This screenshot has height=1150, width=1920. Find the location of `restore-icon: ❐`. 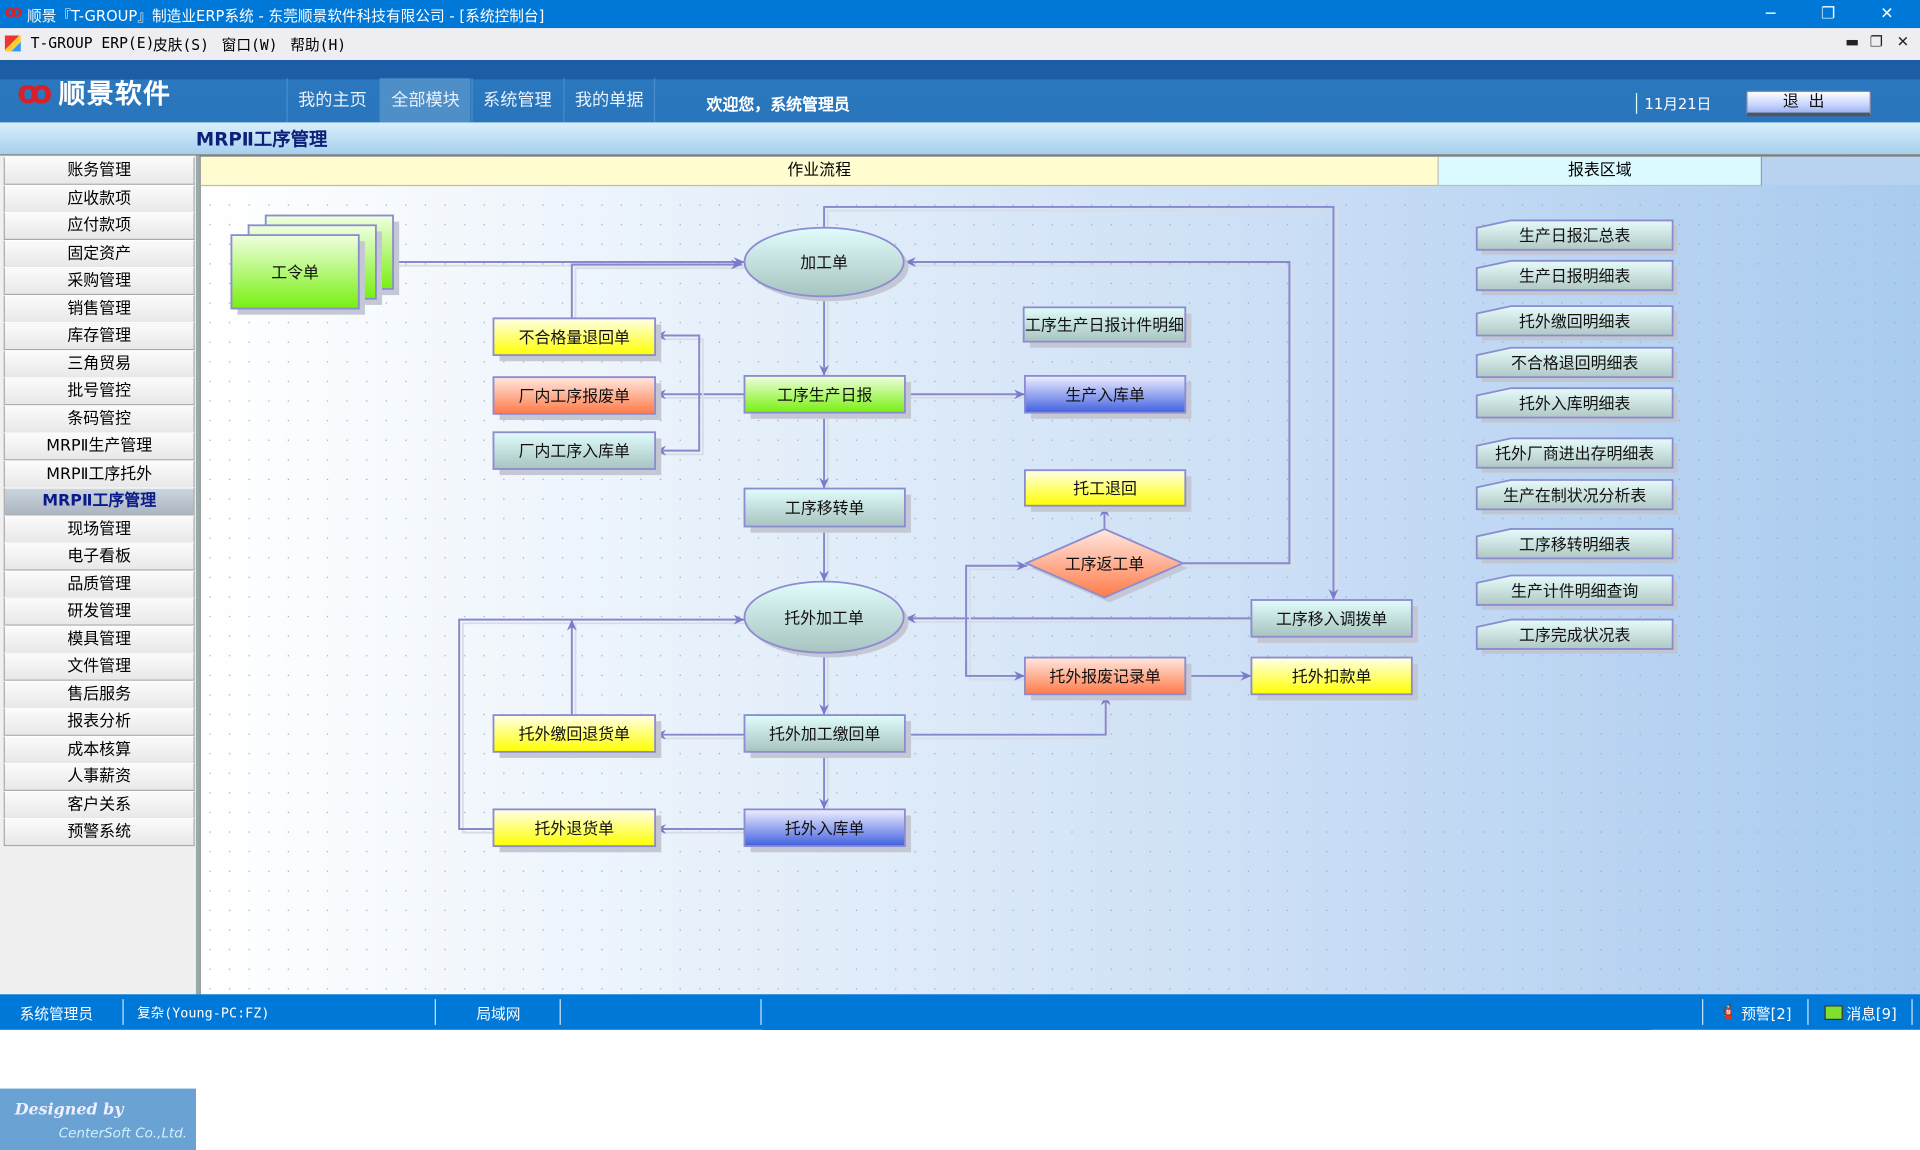

restore-icon: ❐ is located at coordinates (1828, 14).